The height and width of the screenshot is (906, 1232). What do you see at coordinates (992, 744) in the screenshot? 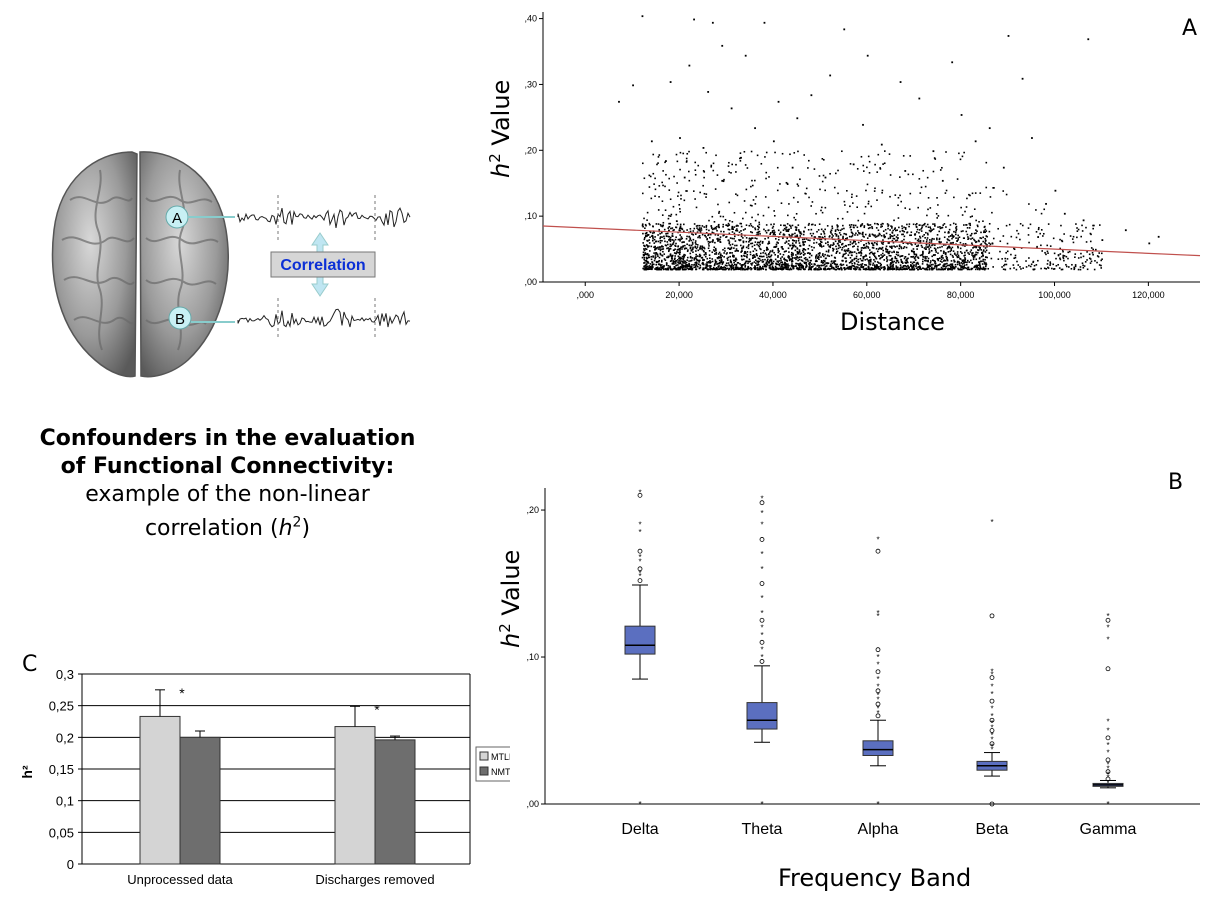
I see `box-outlier` at bounding box center [992, 744].